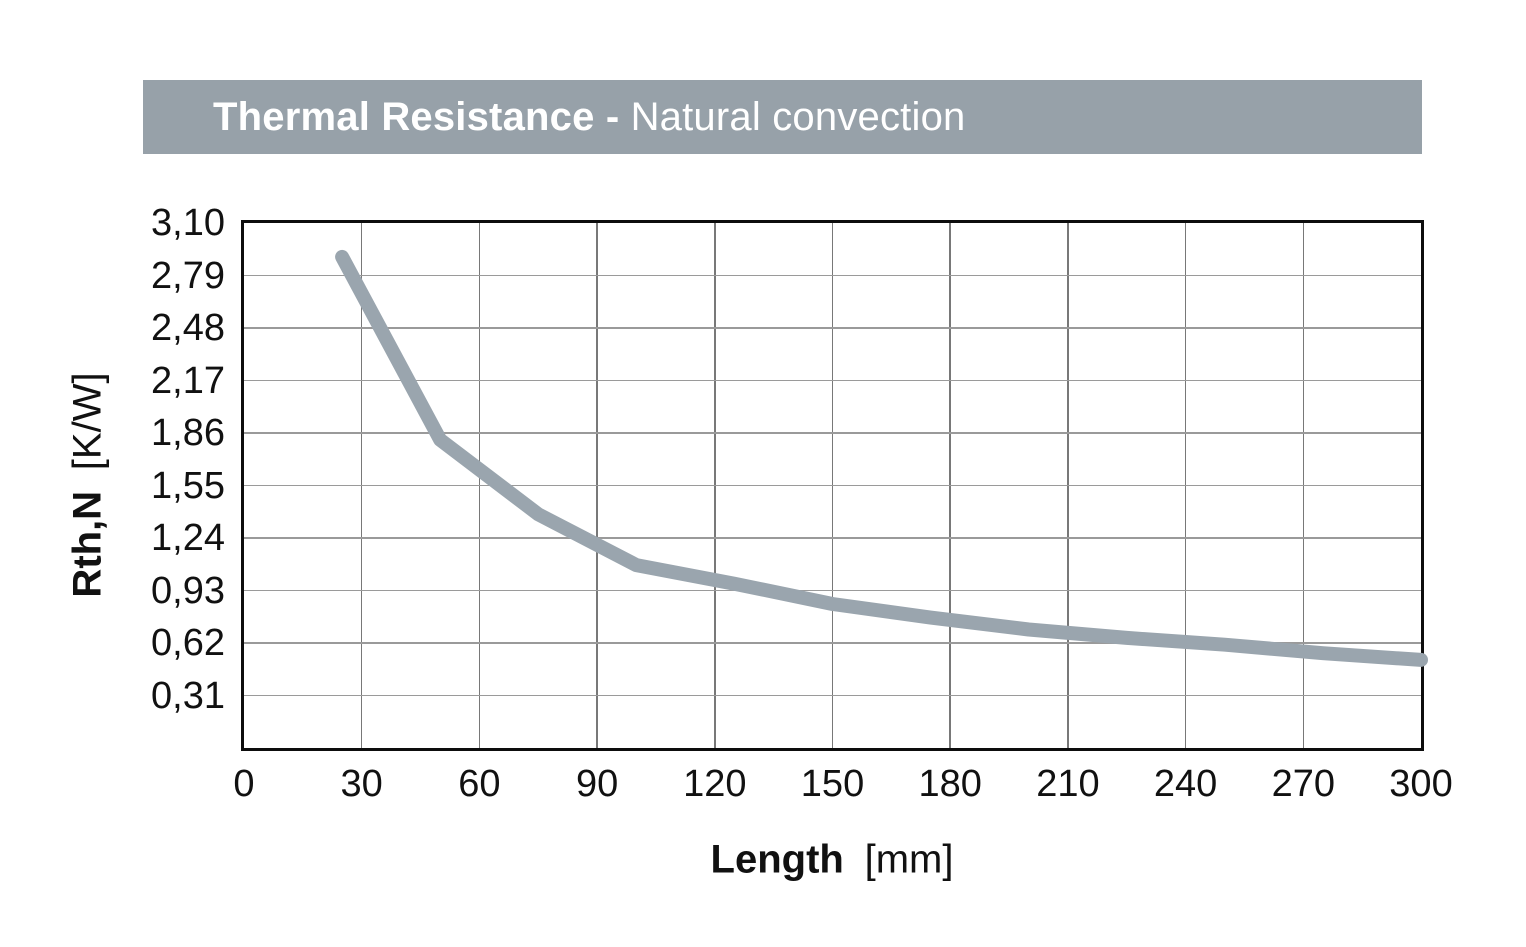 This screenshot has height=947, width=1526. Describe the element at coordinates (361, 784) in the screenshot. I see `x-tick-label: 30` at that location.